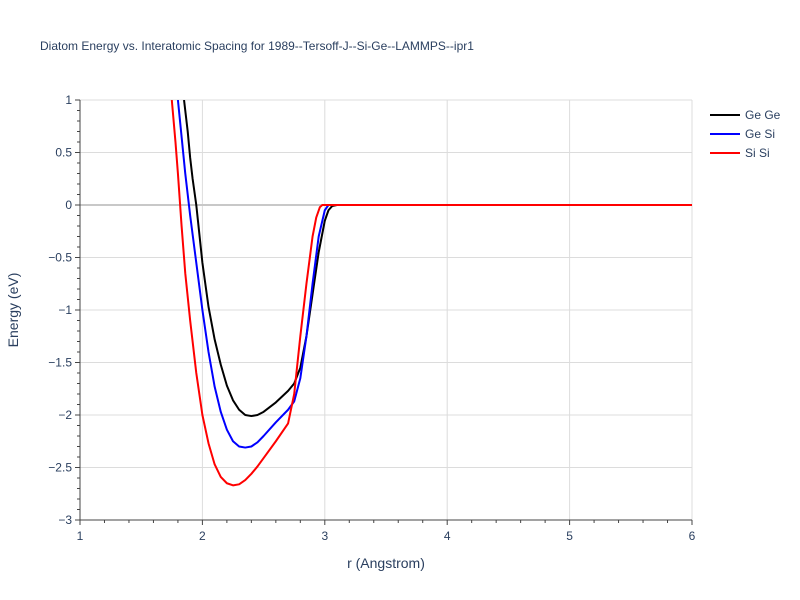 The width and height of the screenshot is (800, 600). What do you see at coordinates (65, 415) in the screenshot?
I see `y-tick-label: −2` at bounding box center [65, 415].